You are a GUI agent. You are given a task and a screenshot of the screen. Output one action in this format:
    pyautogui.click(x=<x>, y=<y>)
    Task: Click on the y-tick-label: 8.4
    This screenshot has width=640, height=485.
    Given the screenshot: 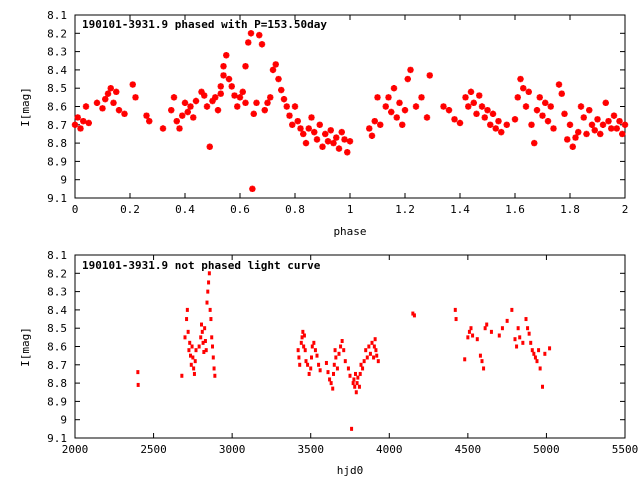 What is the action you would take?
    pyautogui.click(x=57, y=310)
    